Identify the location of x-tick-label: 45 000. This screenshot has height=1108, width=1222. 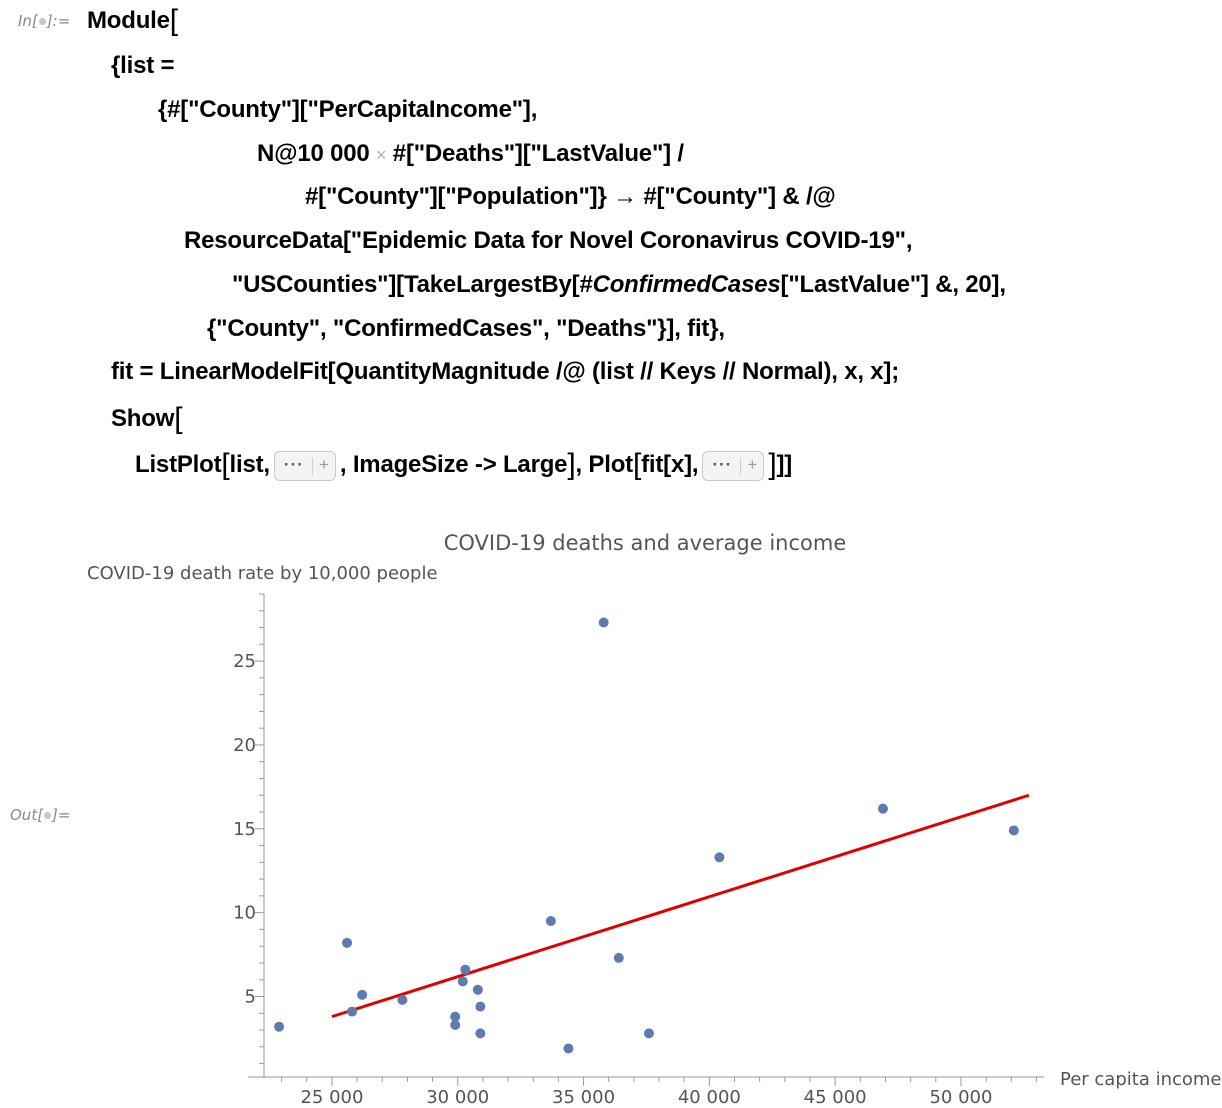
(835, 1097).